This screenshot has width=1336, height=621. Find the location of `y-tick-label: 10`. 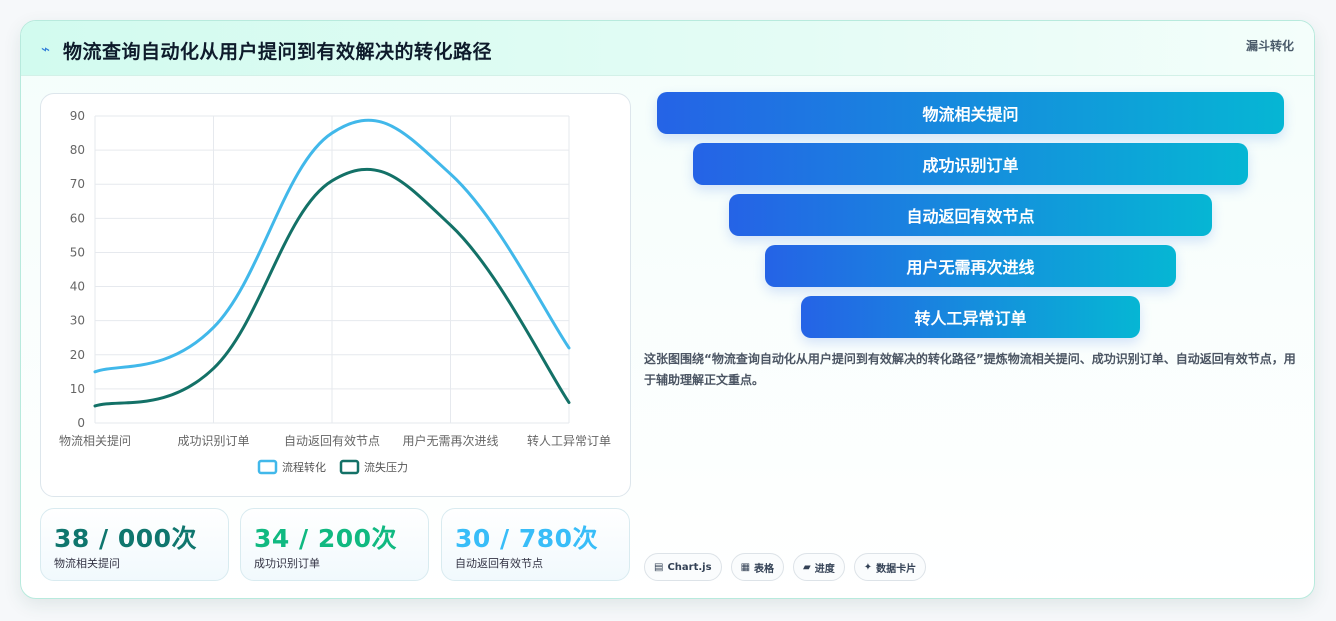

y-tick-label: 10 is located at coordinates (77, 389).